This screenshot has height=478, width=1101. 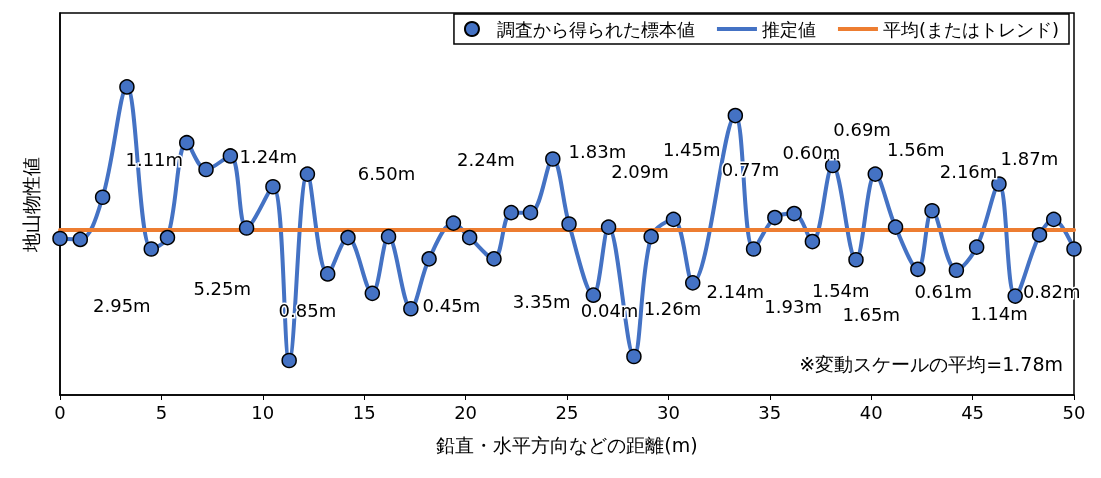 I want to click on x-tick-label: 15, so click(x=364, y=412).